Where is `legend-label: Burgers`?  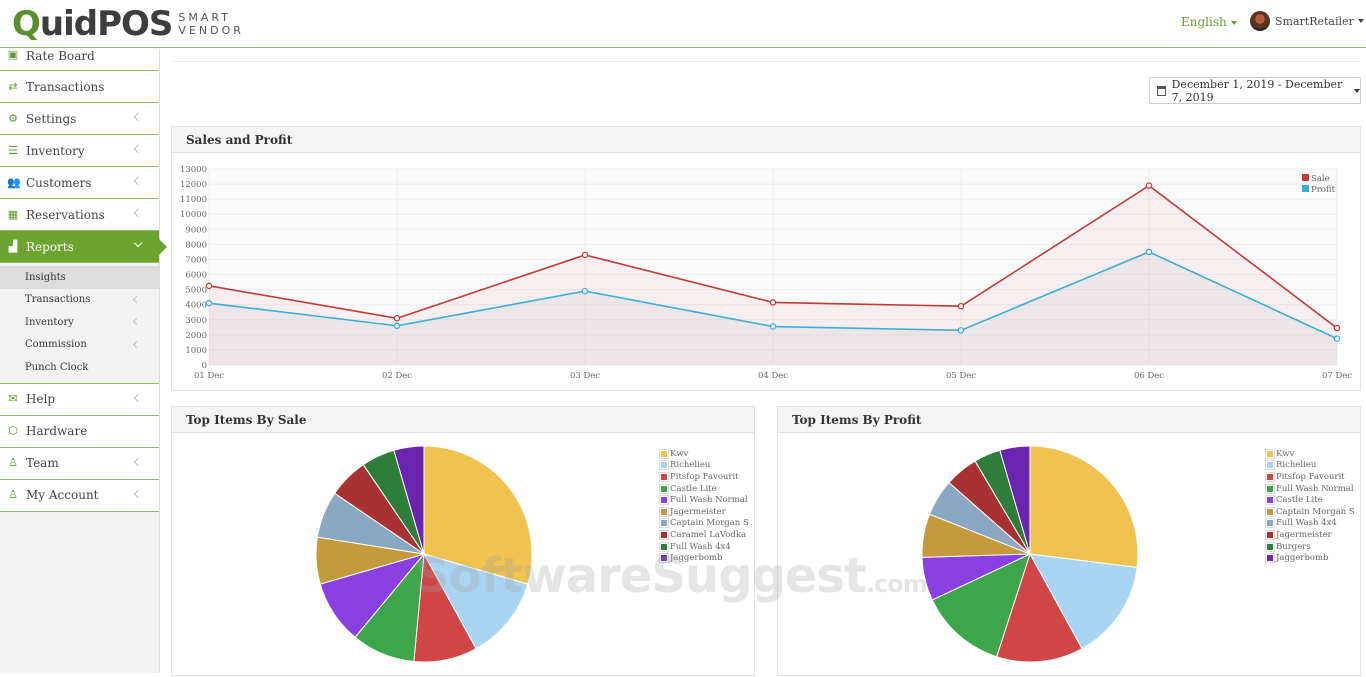 legend-label: Burgers is located at coordinates (1293, 546).